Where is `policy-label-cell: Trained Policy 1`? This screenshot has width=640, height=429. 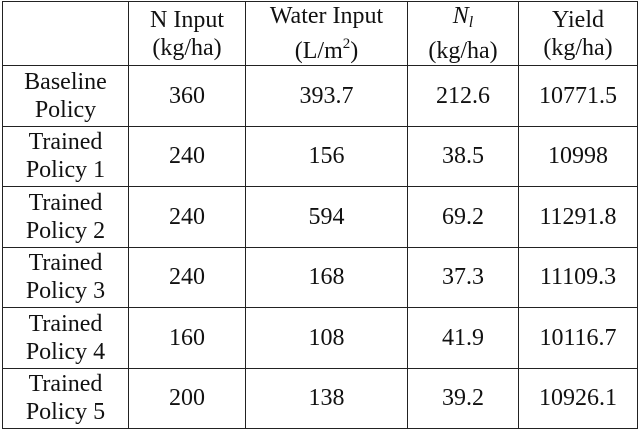
policy-label-cell: Trained Policy 1 is located at coordinates (65, 156).